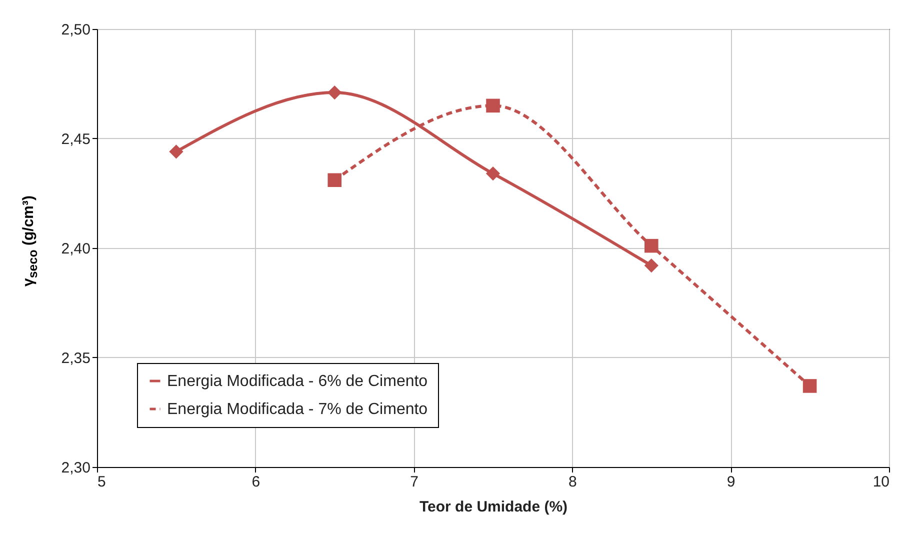 Image resolution: width=922 pixels, height=536 pixels. Describe the element at coordinates (881, 482) in the screenshot. I see `x-tick-label: 10` at that location.